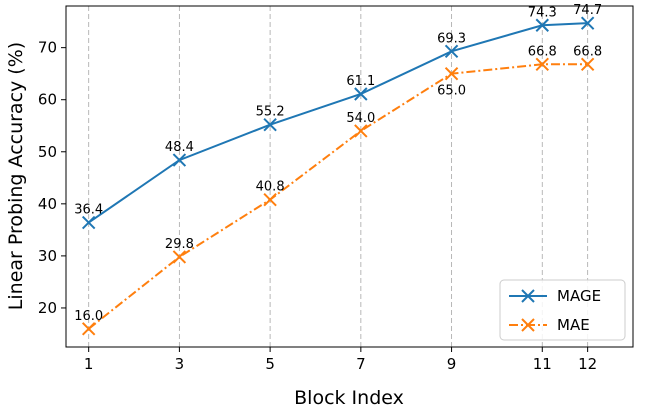  I want to click on x-tick-label-11: 11, so click(542, 364).